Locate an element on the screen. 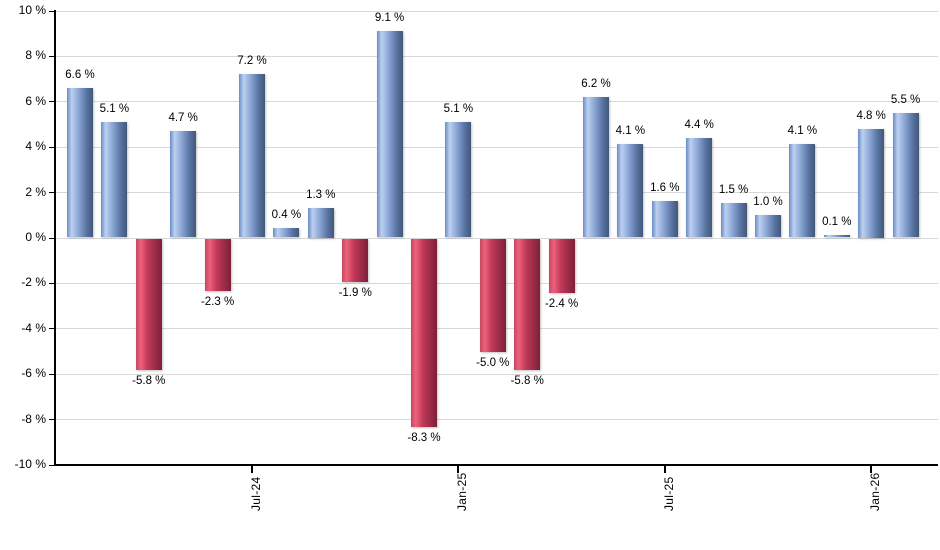 Image resolution: width=940 pixels, height=550 pixels. bar-value-label: 0.4 % is located at coordinates (286, 215).